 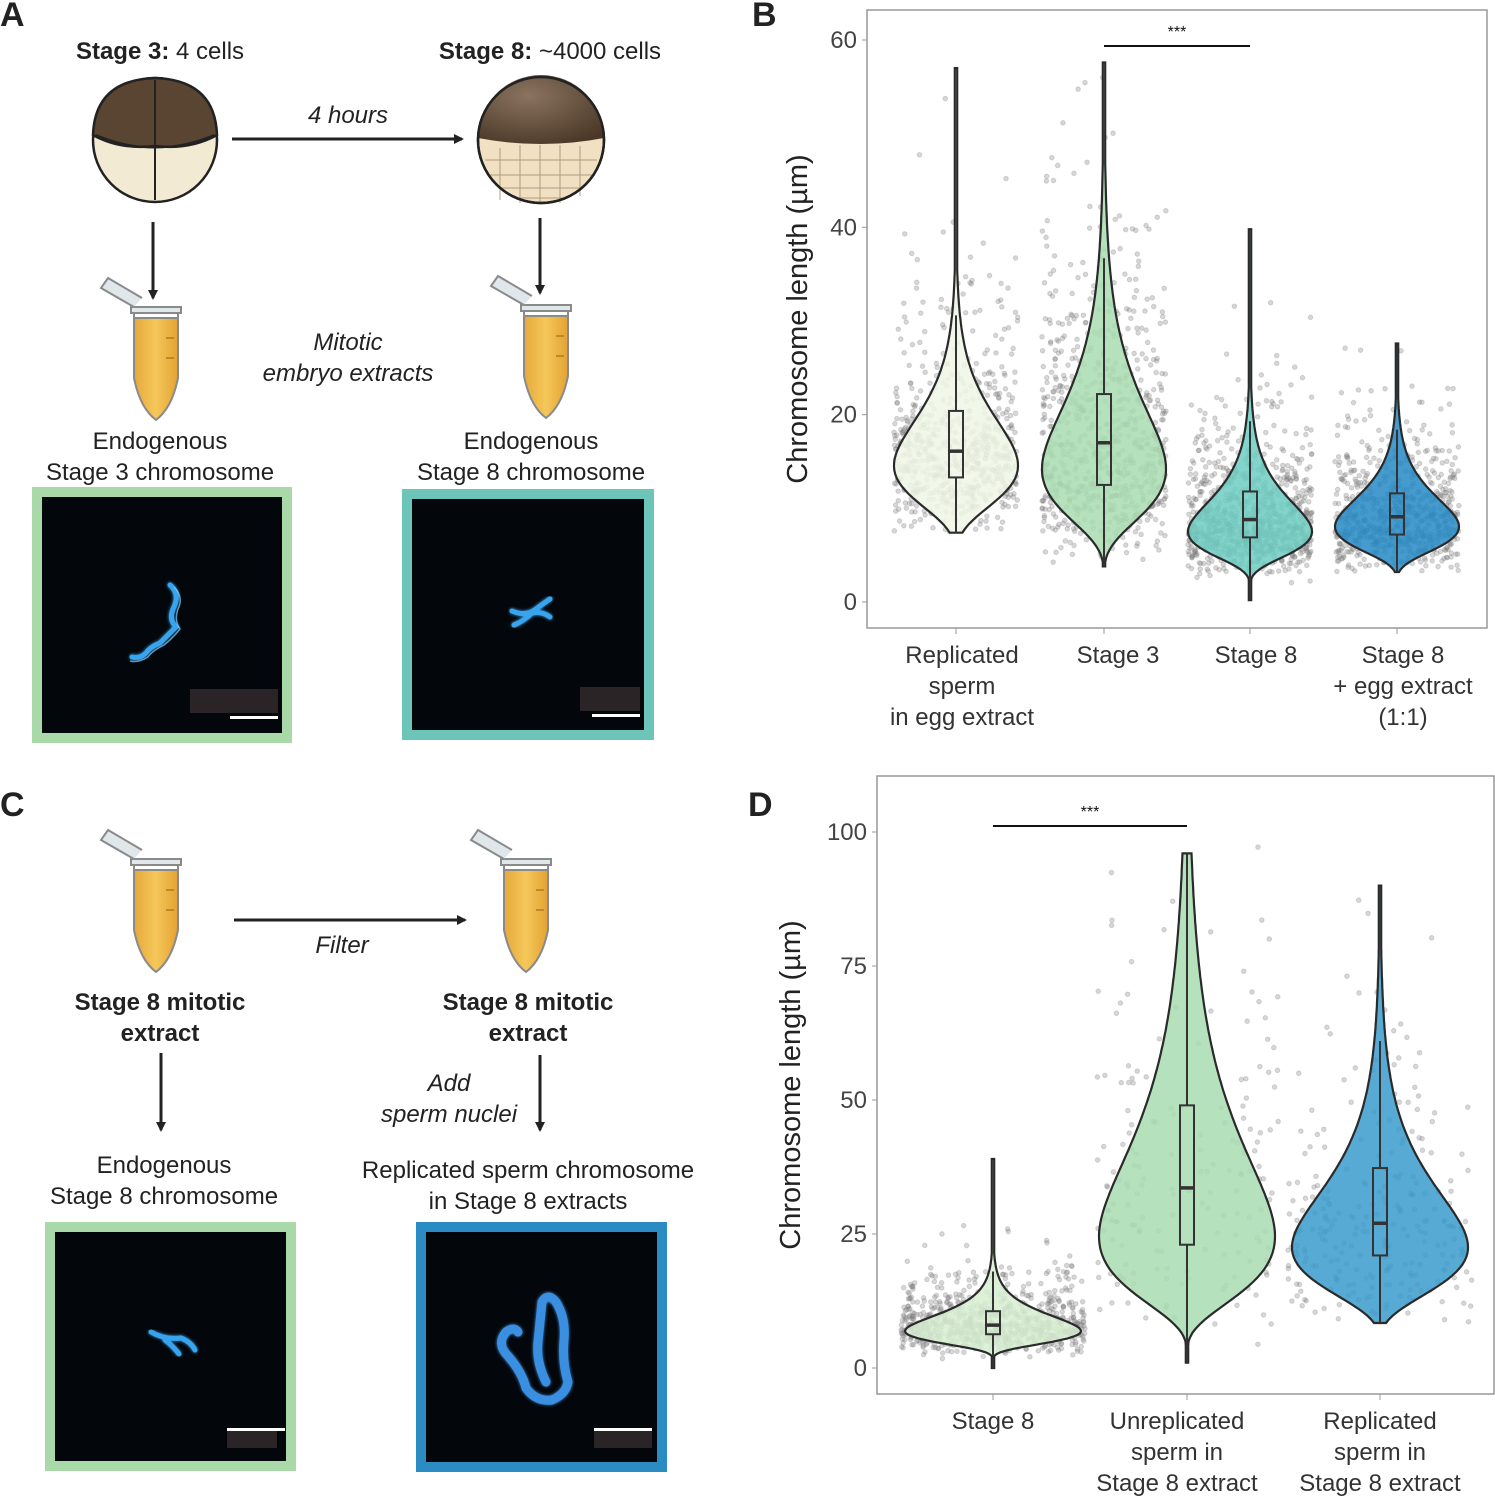 I want to click on micrograph-stage3-chromosome, so click(x=162, y=615).